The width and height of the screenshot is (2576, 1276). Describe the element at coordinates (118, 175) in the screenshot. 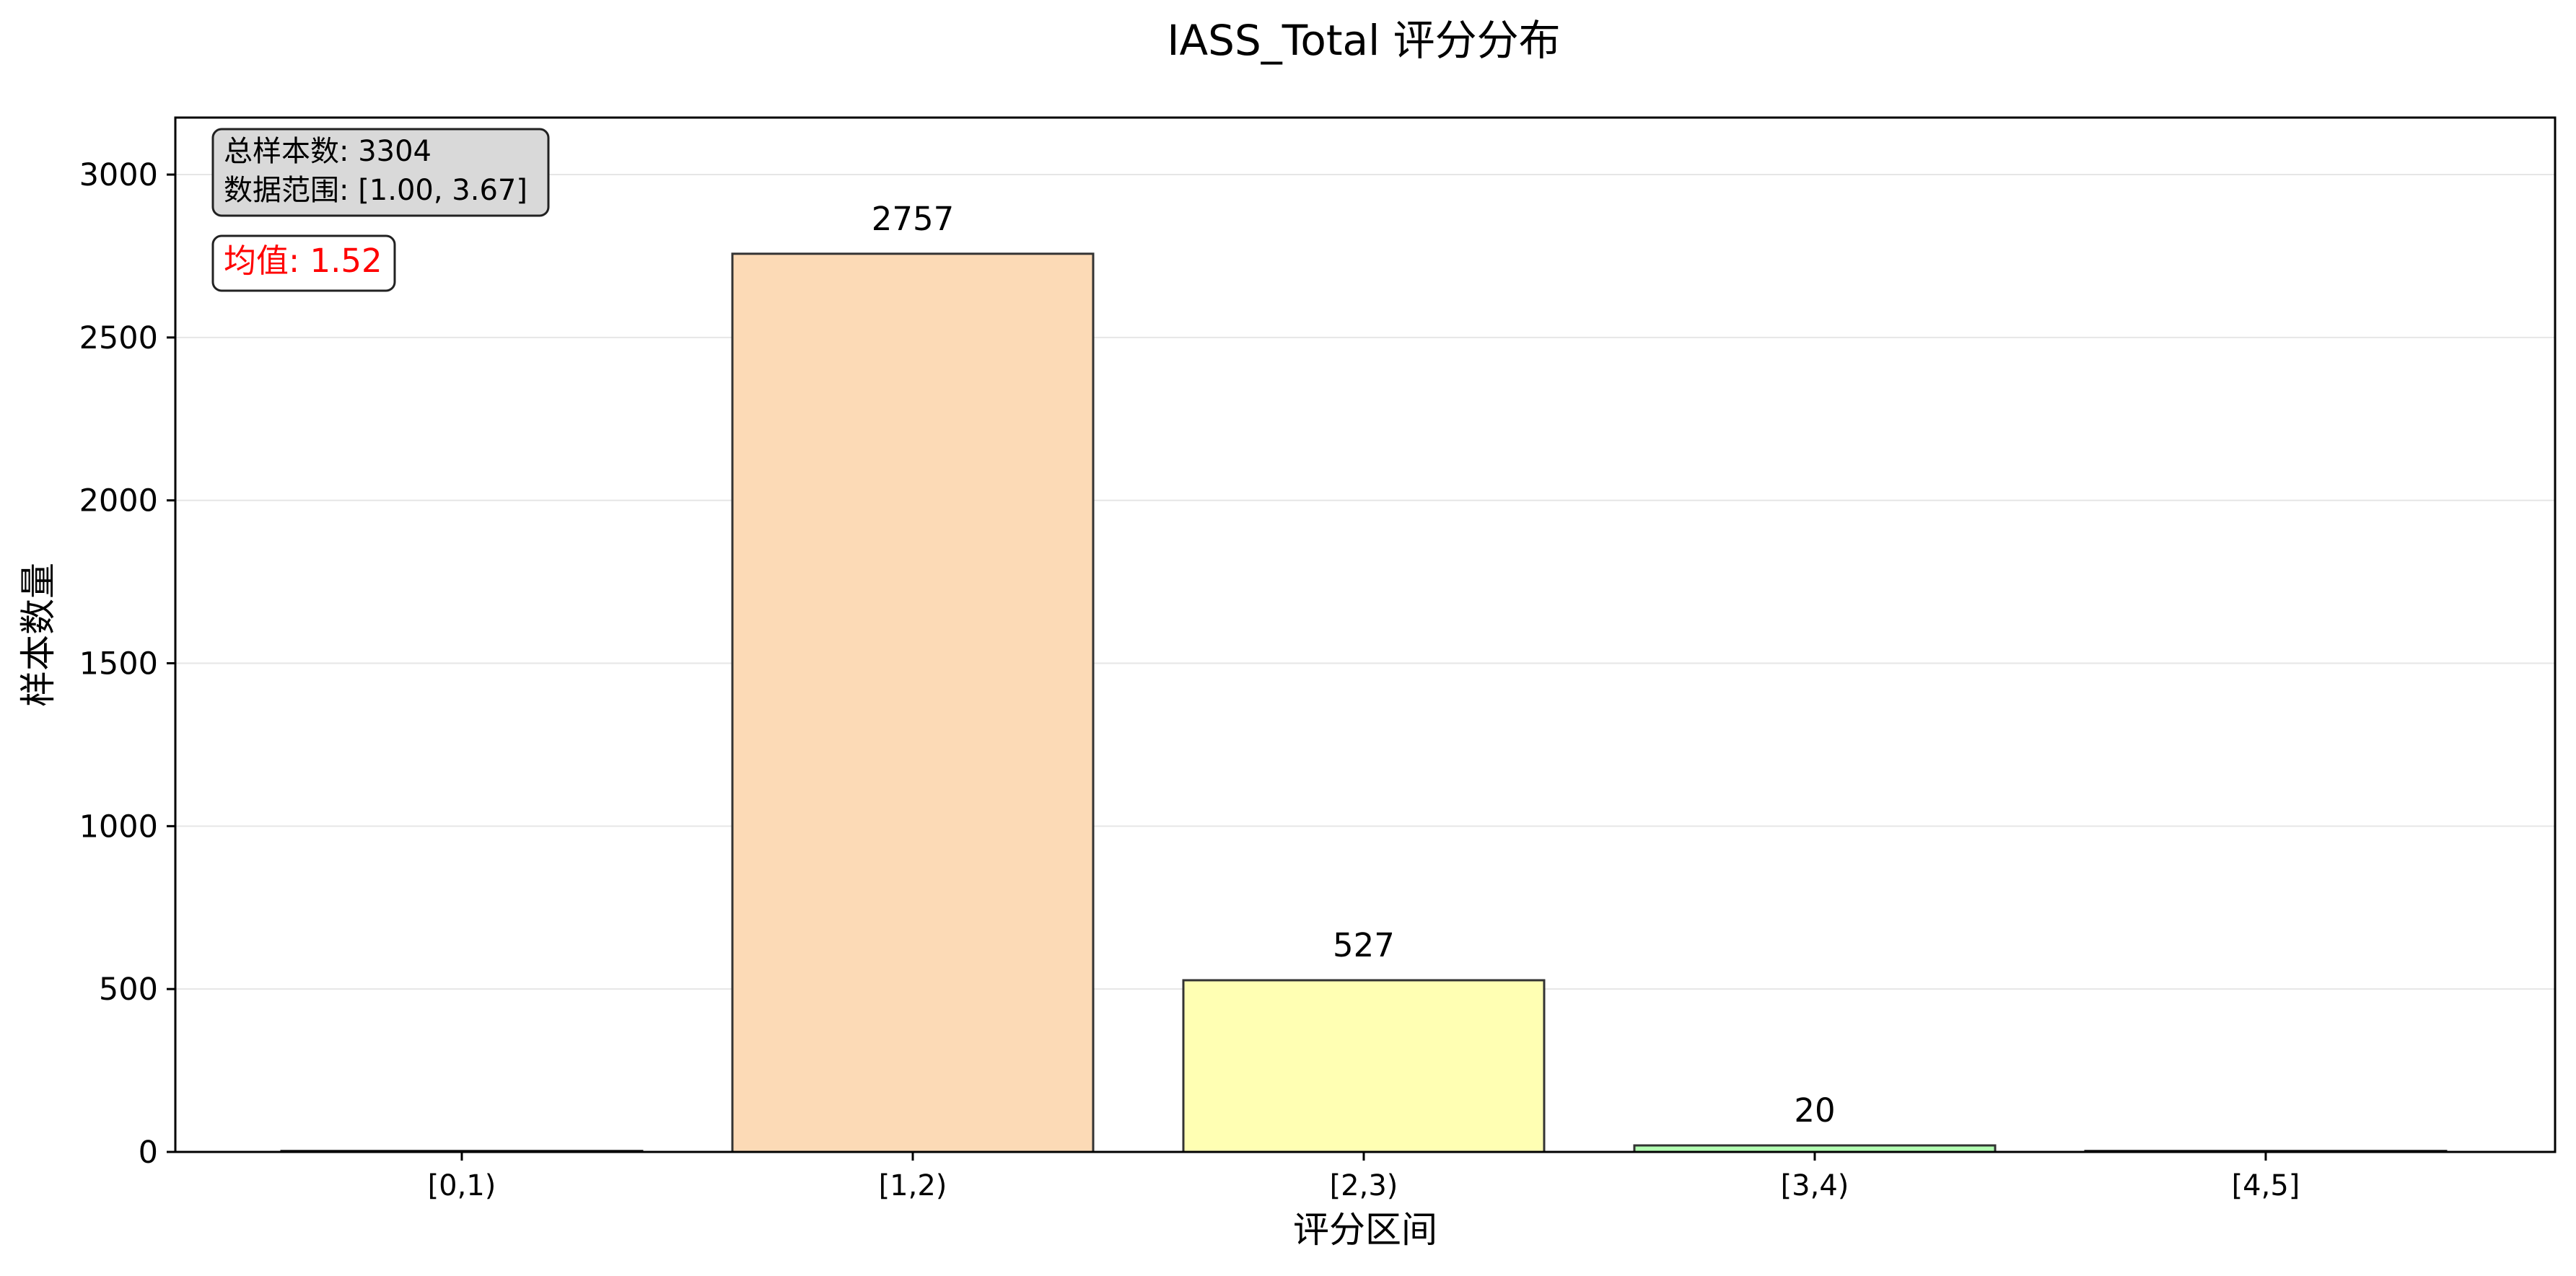

I see `y-tick-label: 3000` at that location.